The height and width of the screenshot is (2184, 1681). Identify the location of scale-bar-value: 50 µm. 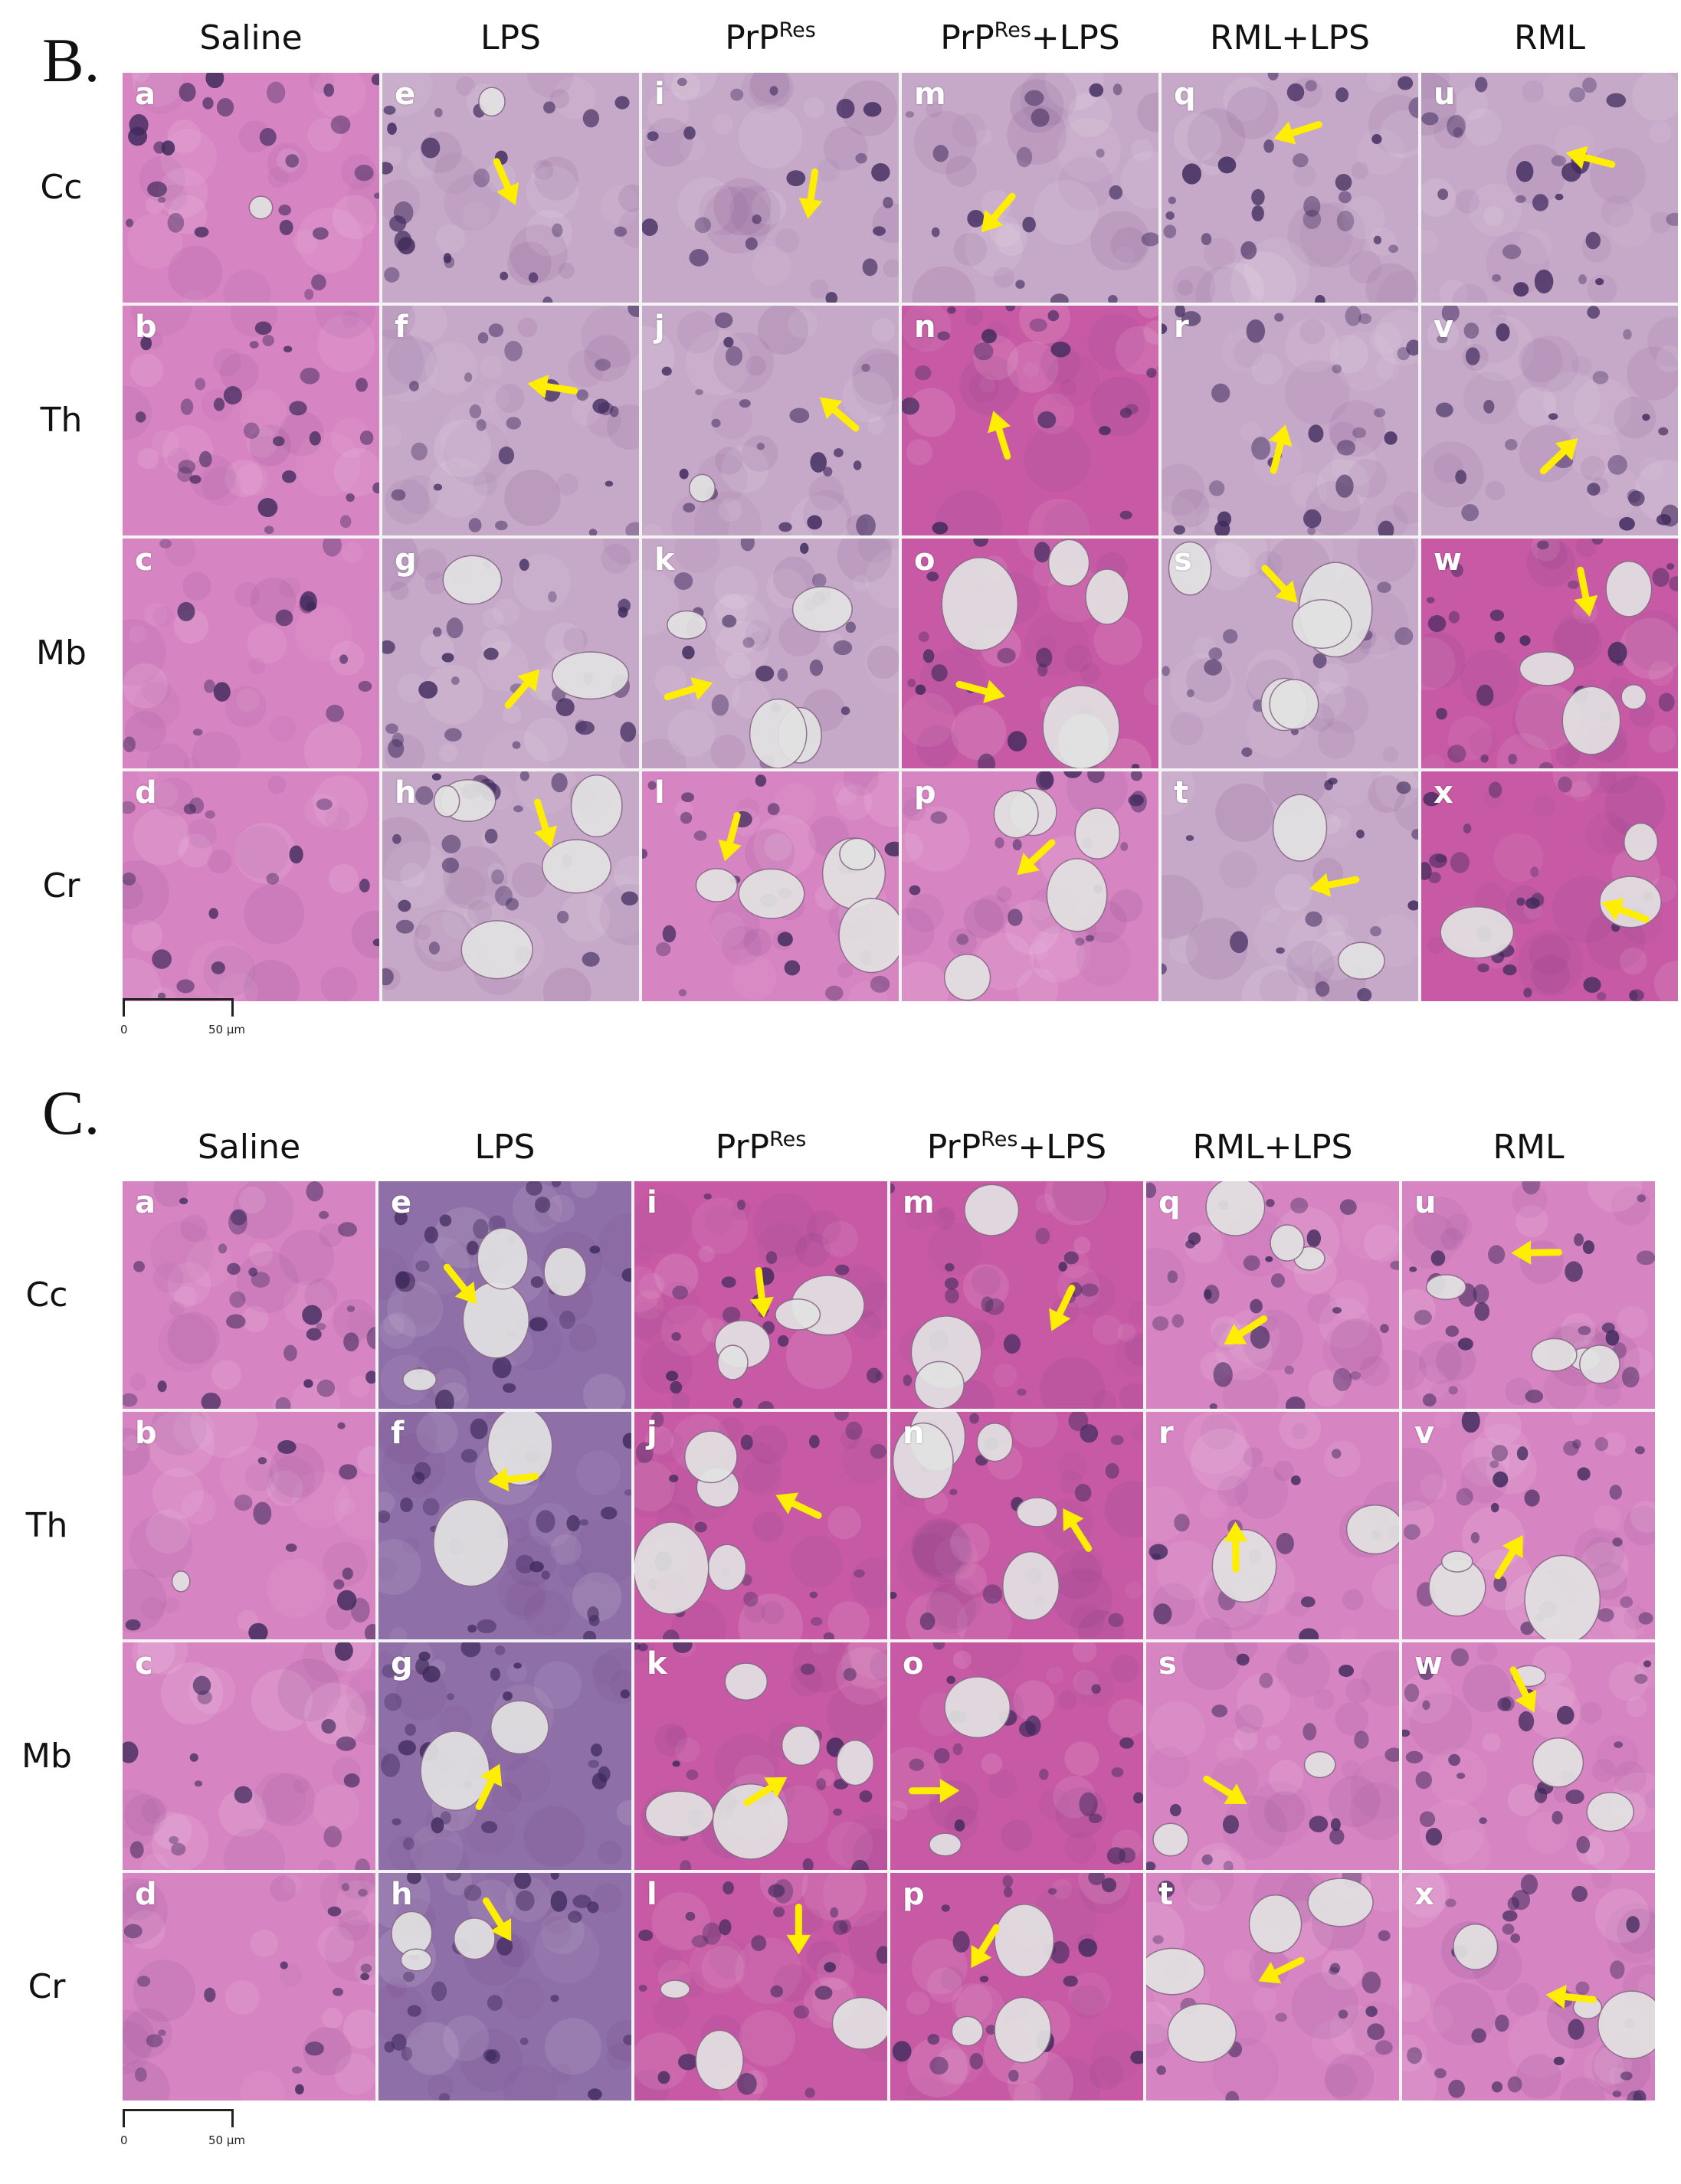
(227, 2140).